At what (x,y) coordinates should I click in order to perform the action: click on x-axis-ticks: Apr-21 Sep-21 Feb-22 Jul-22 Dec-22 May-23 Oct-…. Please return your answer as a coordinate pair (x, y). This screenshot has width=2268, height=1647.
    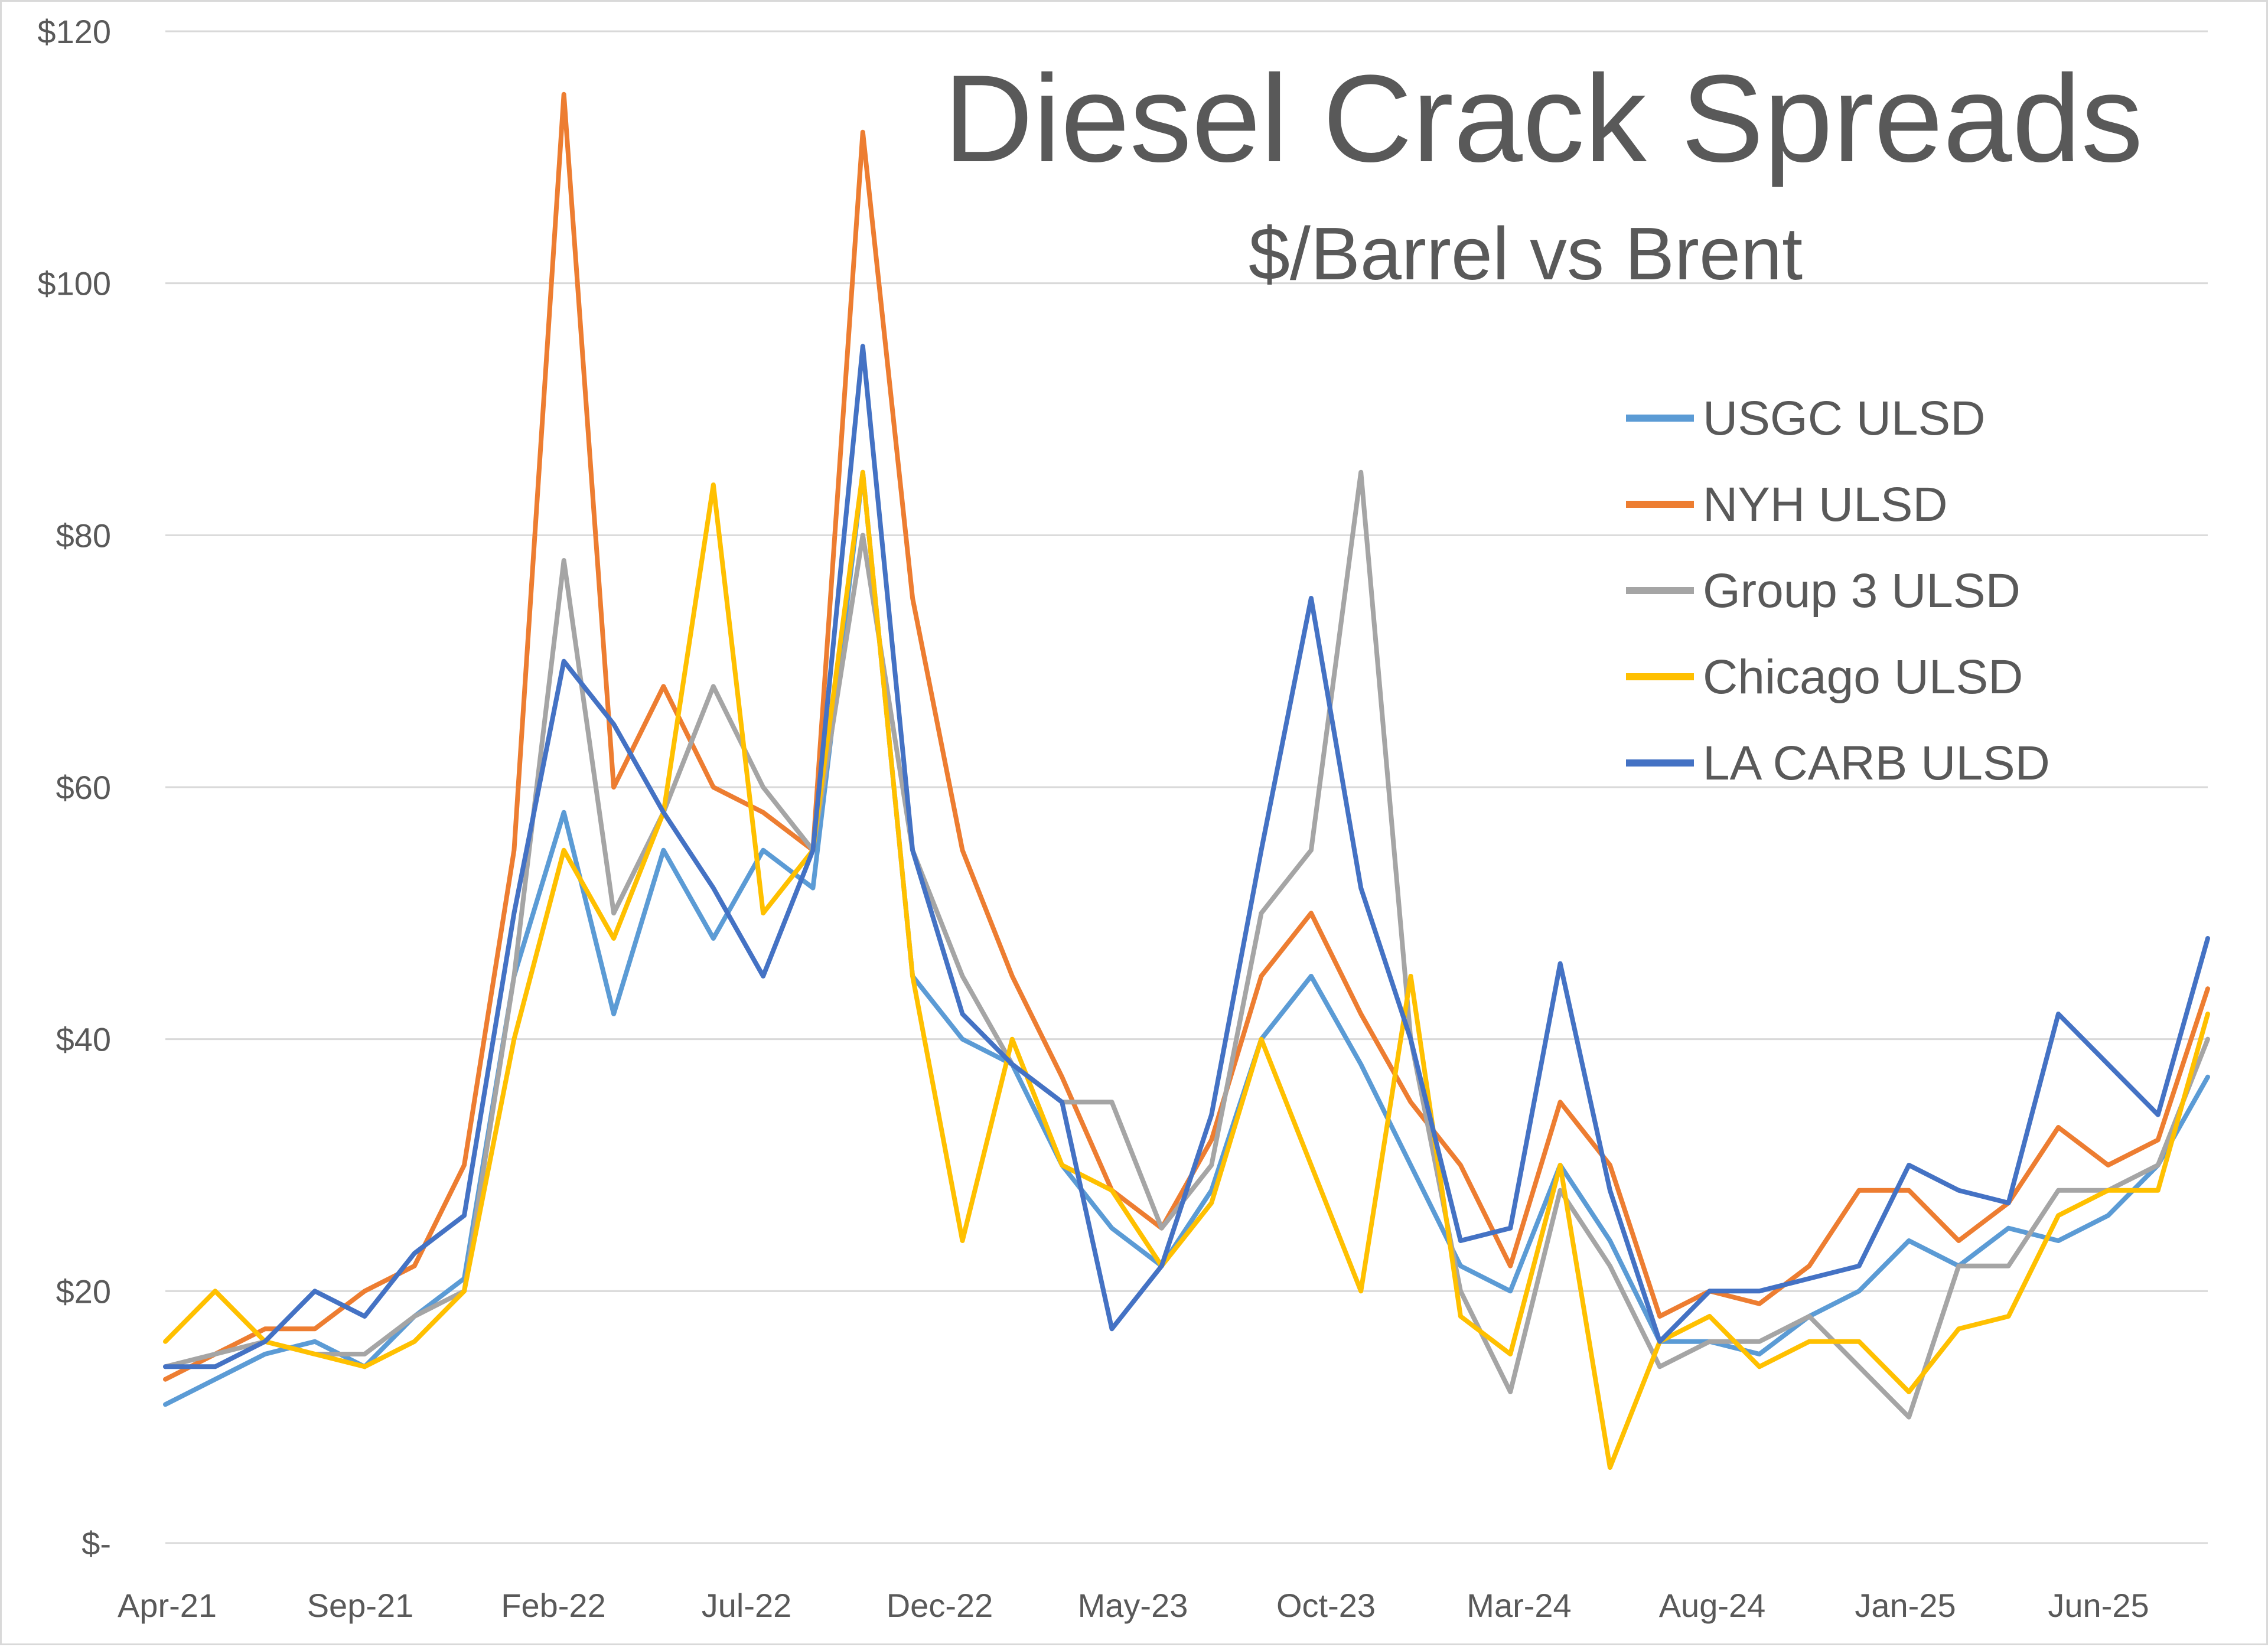
    Looking at the image, I should click on (1133, 1605).